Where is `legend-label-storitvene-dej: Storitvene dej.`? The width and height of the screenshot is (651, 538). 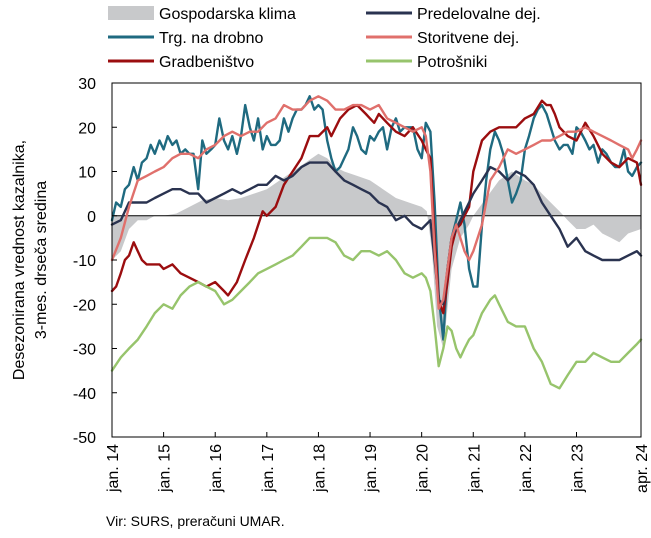
legend-label-storitvene-dej: Storitvene dej. is located at coordinates (468, 38).